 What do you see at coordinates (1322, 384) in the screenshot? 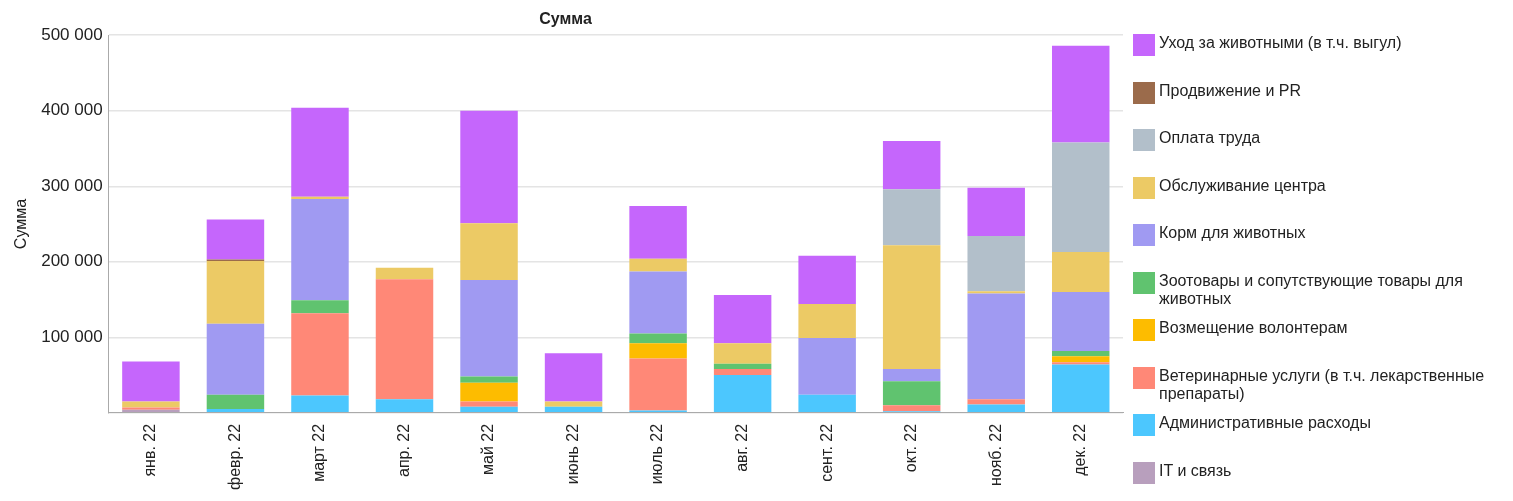
I see `legend-label: Ветеринарные услуги (в т.ч. лекарственные препараты)` at bounding box center [1322, 384].